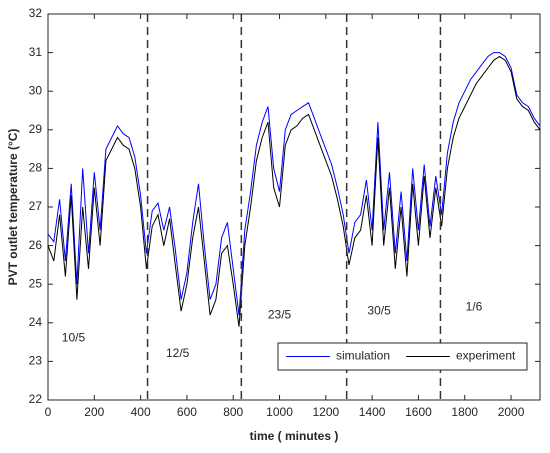 The image size is (550, 453). I want to click on legend-label: experiment, so click(486, 356).